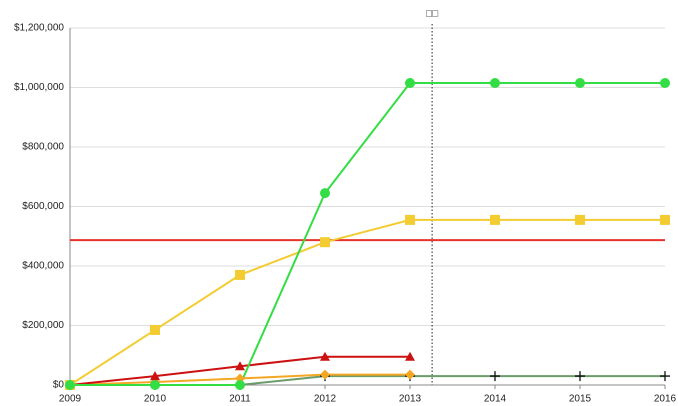 The width and height of the screenshot is (678, 406). Describe the element at coordinates (43, 147) in the screenshot. I see `y-tick-label: $800,000` at that location.